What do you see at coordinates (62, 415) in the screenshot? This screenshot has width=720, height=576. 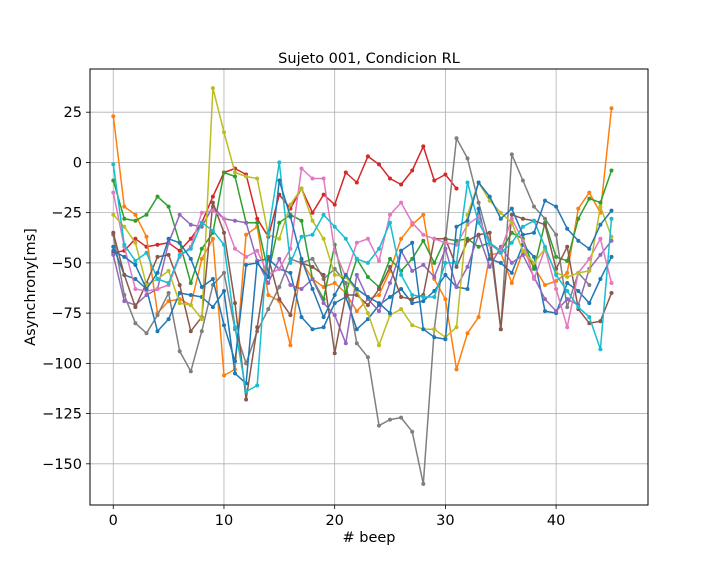 I see `y-tick-label: −125` at bounding box center [62, 415].